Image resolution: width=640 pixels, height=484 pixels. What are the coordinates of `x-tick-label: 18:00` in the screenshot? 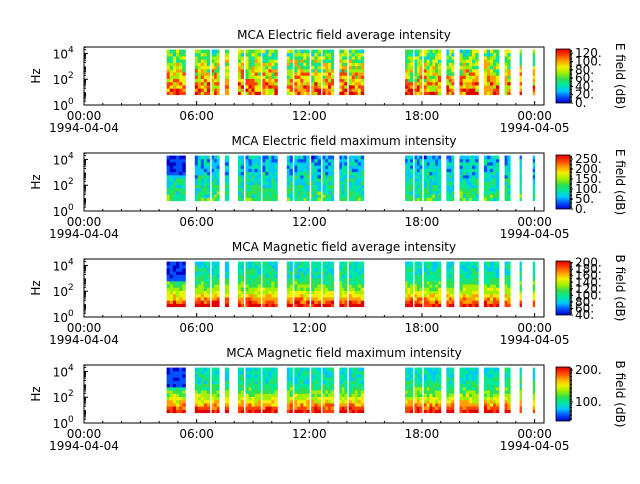 It's located at (422, 222).